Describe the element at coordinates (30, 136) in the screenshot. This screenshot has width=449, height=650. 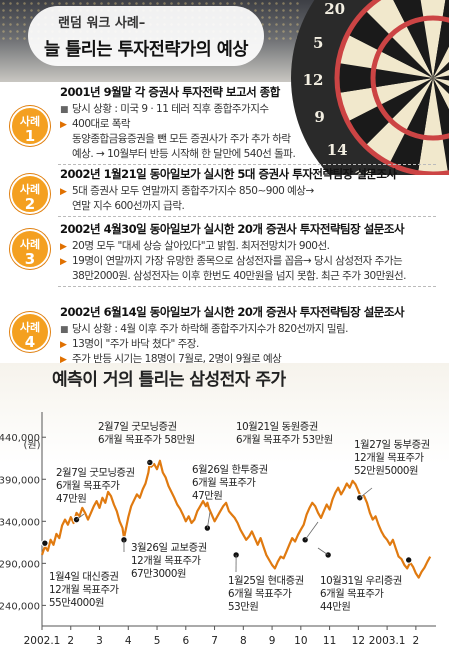
I see `case-badge-number: 1` at that location.